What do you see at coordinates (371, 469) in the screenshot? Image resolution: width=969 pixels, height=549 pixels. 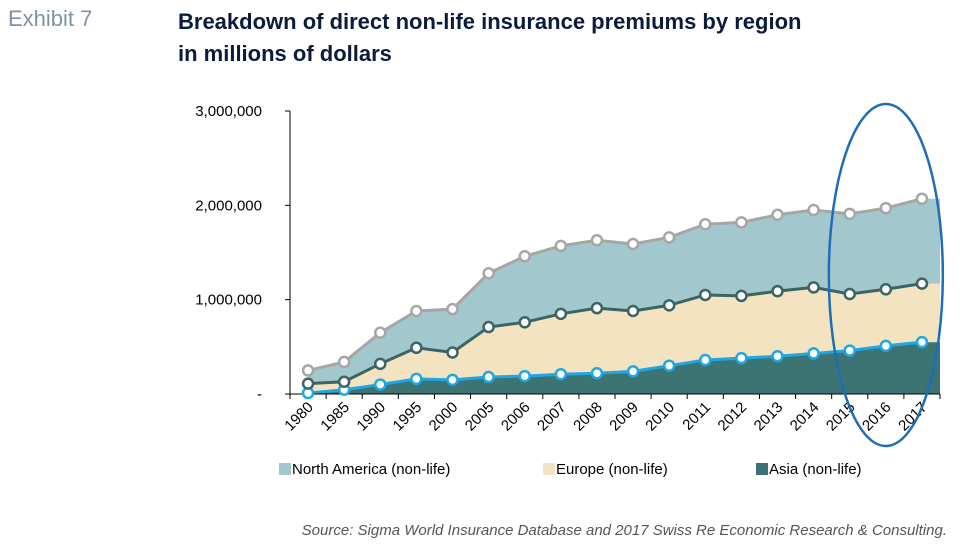 I see `legend-label: North America (non-life)` at bounding box center [371, 469].